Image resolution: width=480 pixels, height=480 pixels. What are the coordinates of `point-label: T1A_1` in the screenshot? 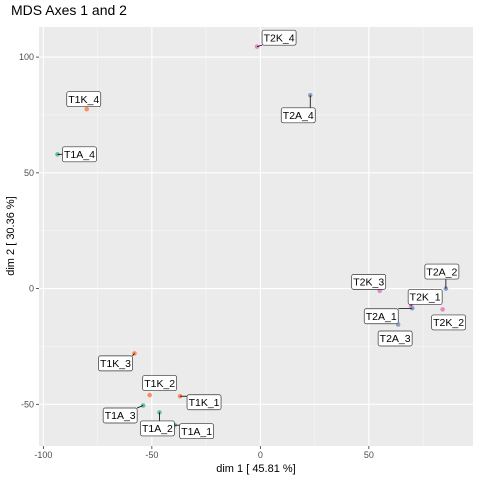 It's located at (196, 432).